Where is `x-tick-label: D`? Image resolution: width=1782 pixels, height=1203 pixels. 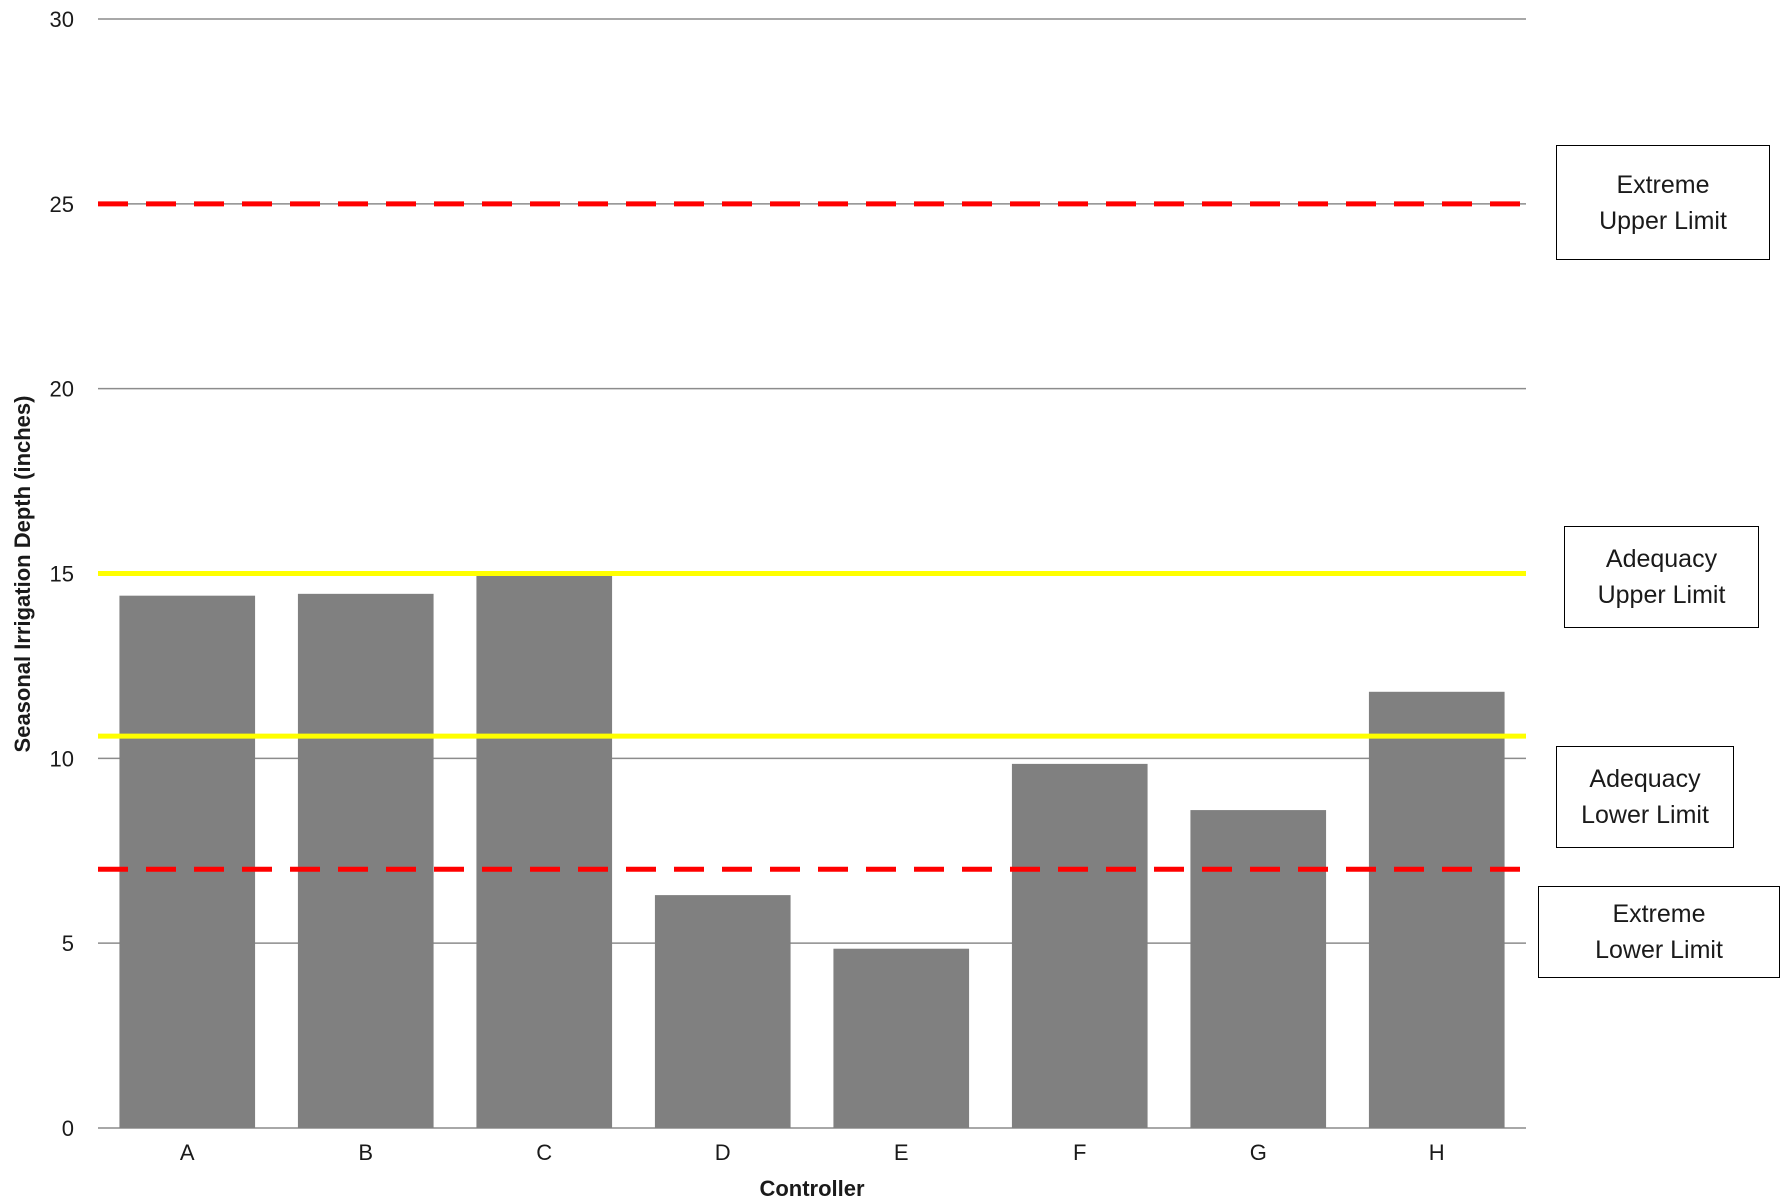 x-tick-label: D is located at coordinates (723, 1152).